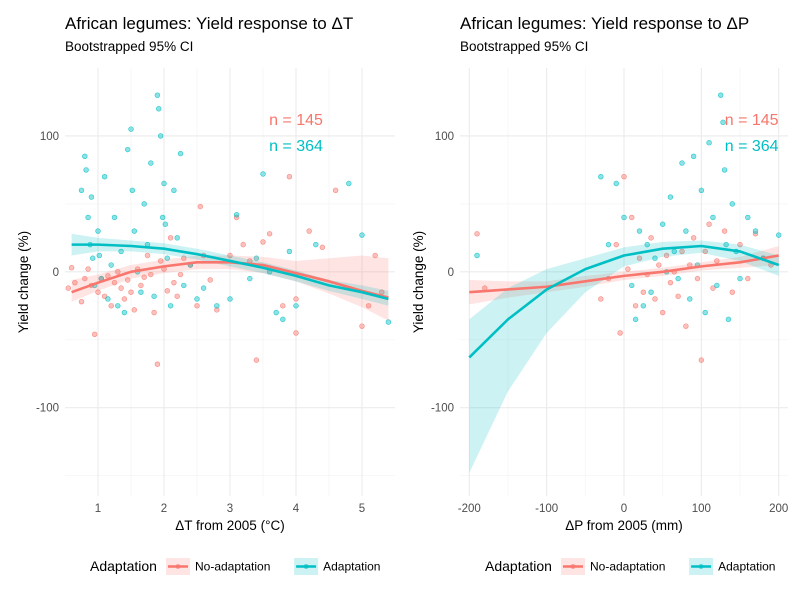 The height and width of the screenshot is (599, 803). Describe the element at coordinates (296, 509) in the screenshot. I see `x-tick-label: 4` at that location.